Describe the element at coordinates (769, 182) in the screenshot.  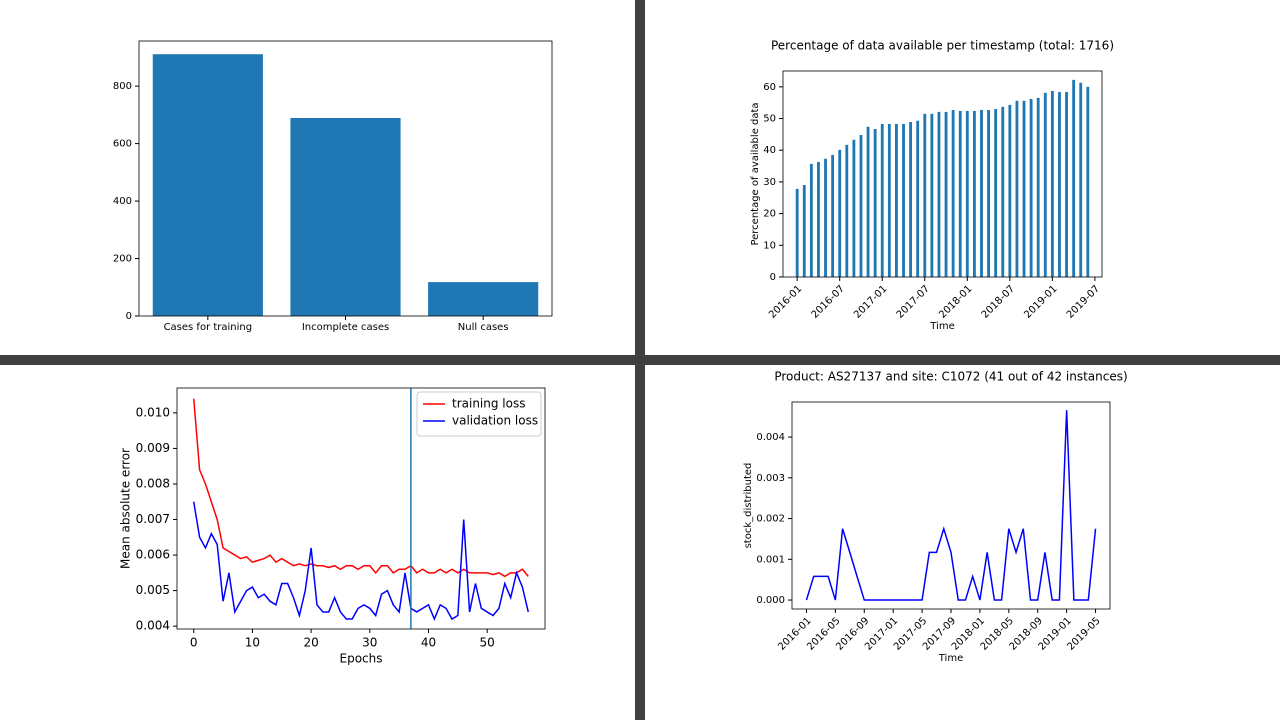
I see `y-tick-label: 30` at that location.